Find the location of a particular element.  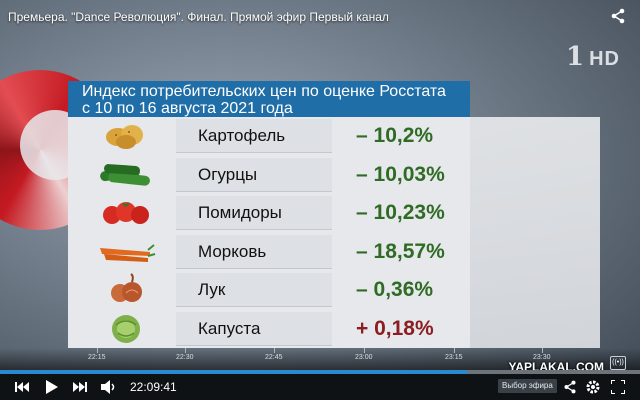

timeline-tick: 23:30 is located at coordinates (542, 357).